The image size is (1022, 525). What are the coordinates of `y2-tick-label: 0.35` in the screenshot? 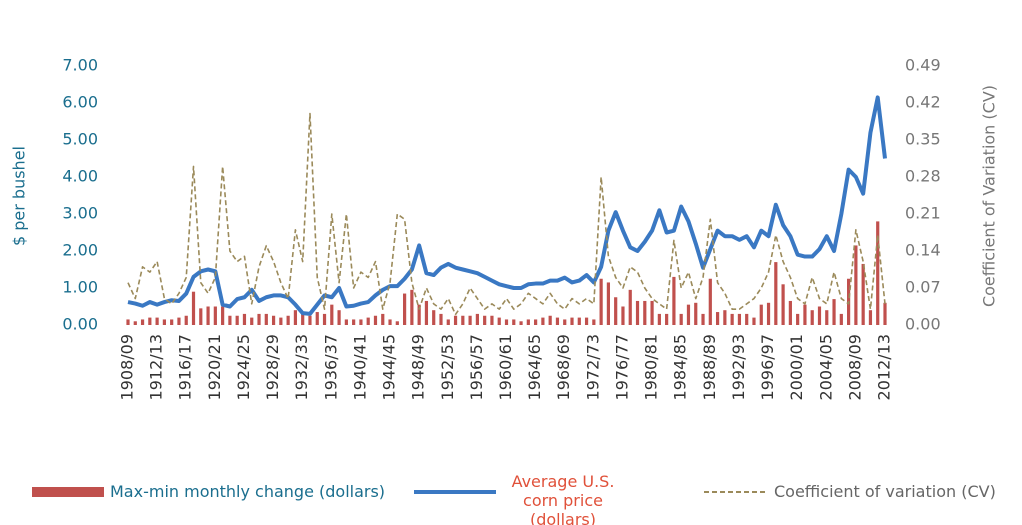 It's located at (923, 139).